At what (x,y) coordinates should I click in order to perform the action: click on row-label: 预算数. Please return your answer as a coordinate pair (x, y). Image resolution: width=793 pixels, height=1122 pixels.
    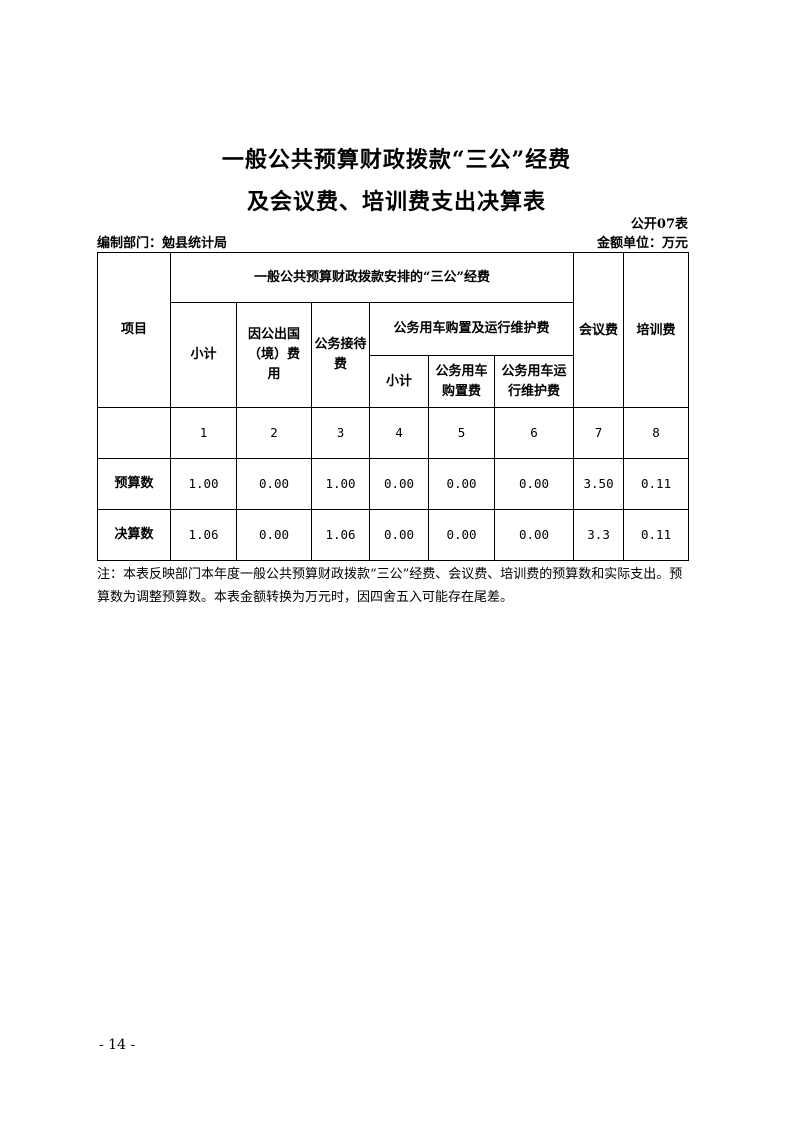
    Looking at the image, I should click on (134, 484).